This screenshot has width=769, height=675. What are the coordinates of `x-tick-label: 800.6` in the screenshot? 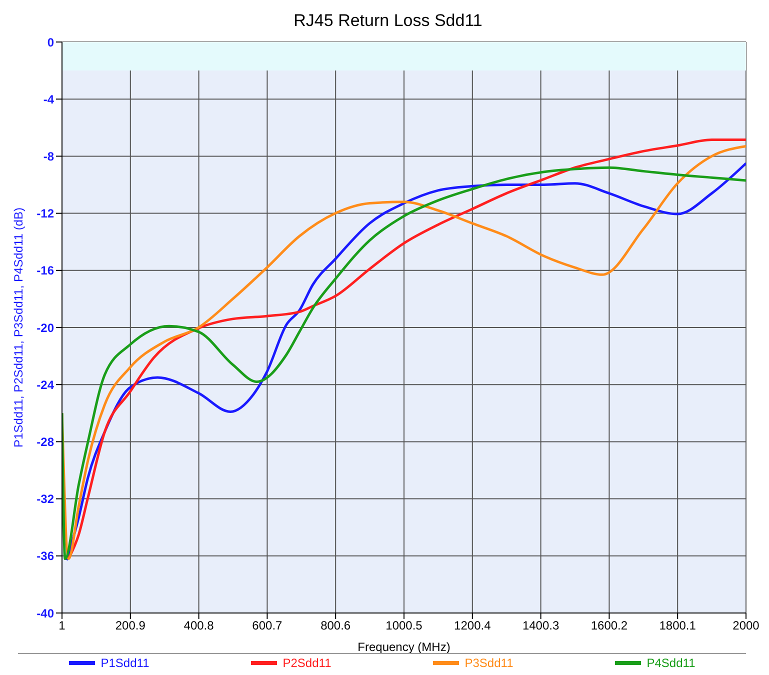 It's located at (335, 625).